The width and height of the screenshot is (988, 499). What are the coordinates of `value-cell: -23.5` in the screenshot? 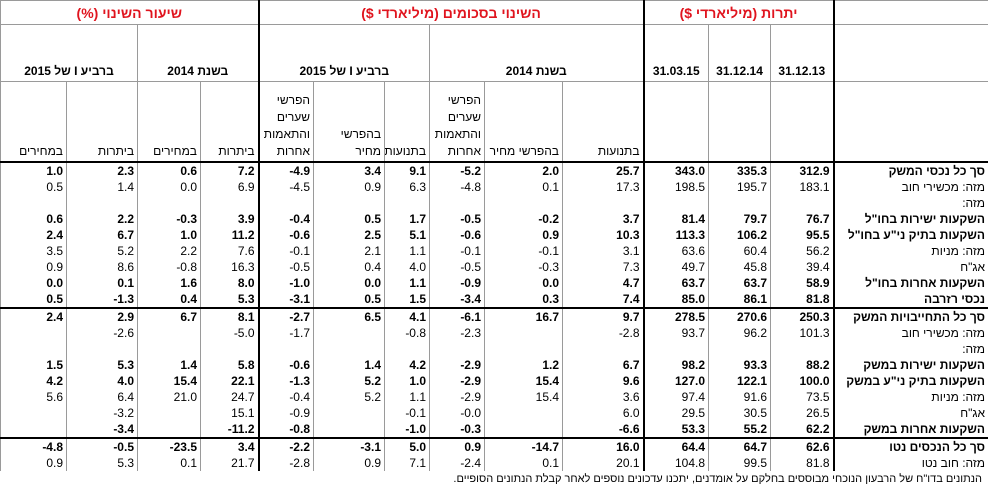 It's located at (169, 446).